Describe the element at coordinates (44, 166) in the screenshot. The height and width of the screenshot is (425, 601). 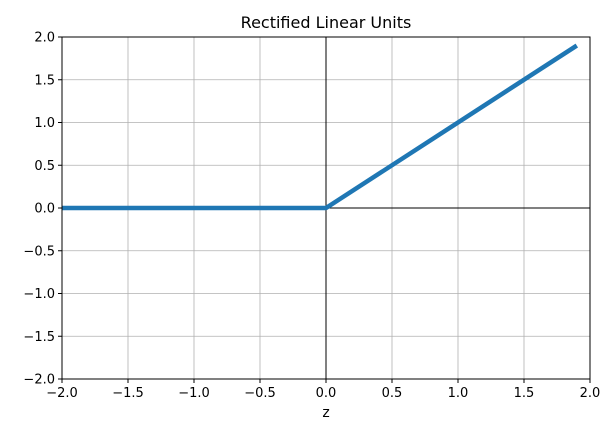
I see `y-tick-label: 0.5` at that location.